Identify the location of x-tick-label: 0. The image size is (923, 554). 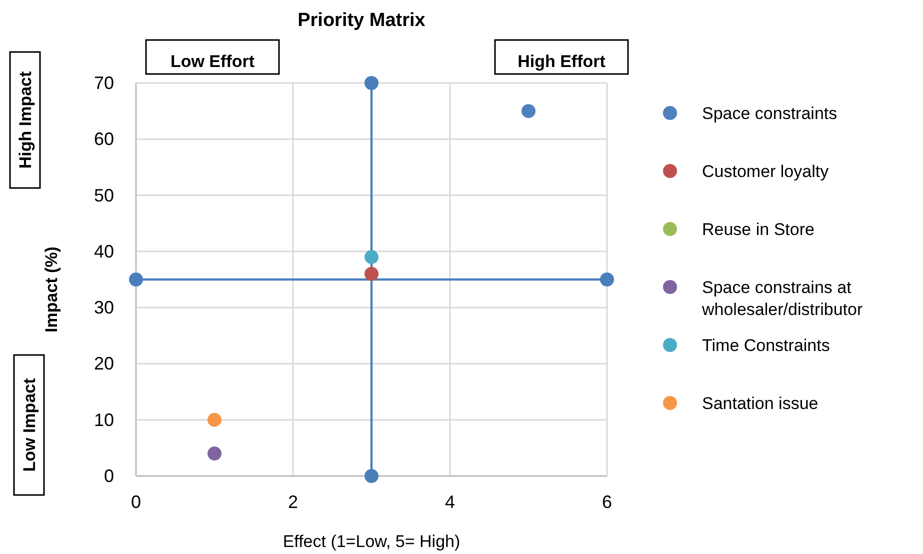
(136, 502).